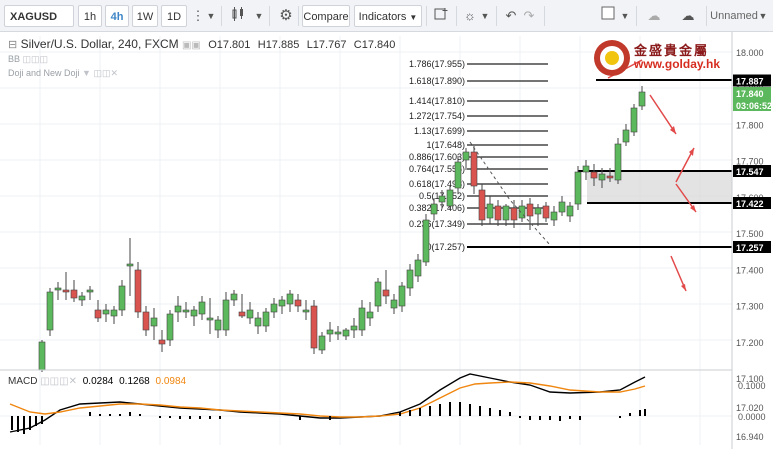 This screenshot has height=449, width=773. Describe the element at coordinates (145, 16) in the screenshot. I see `interval-1w-button: 1W` at that location.